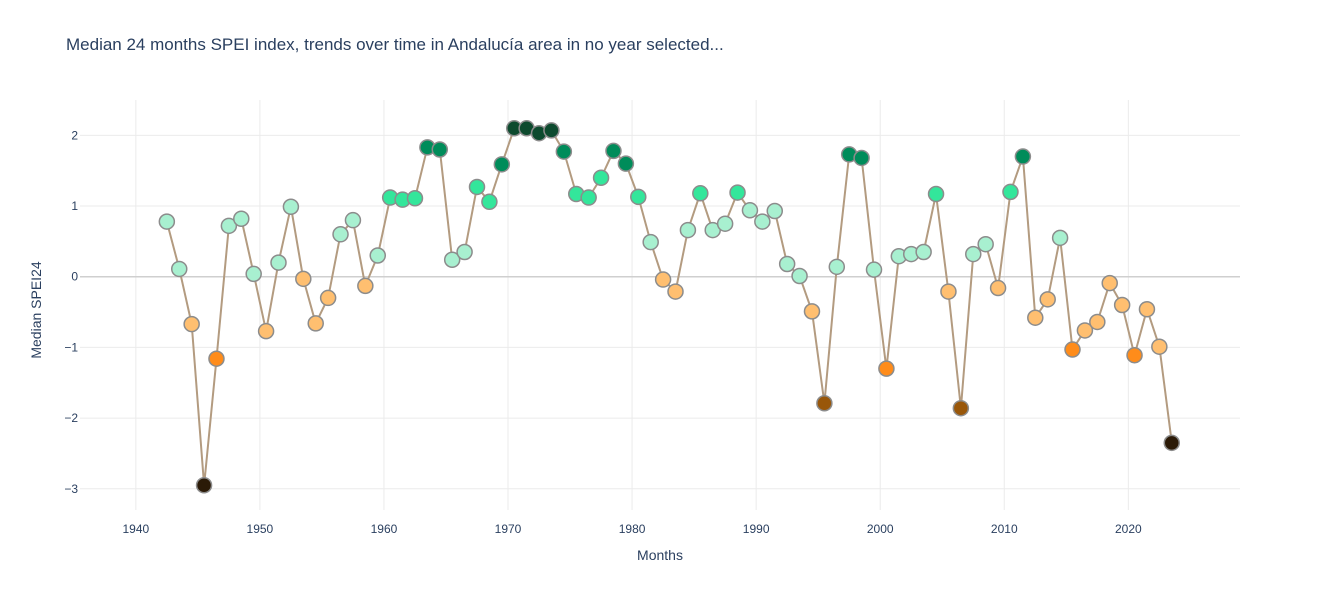 The height and width of the screenshot is (600, 1320). I want to click on x-tick-label: 1940, so click(135, 529).